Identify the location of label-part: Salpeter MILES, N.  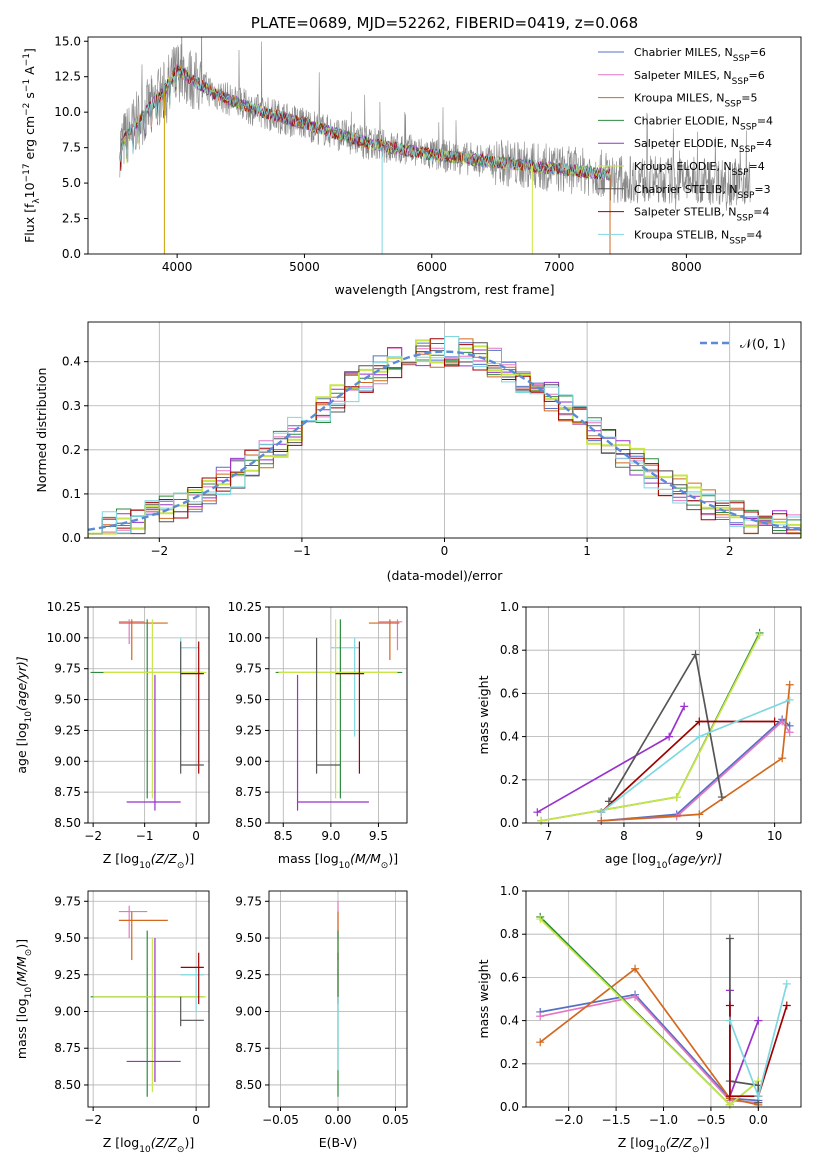
(683, 75).